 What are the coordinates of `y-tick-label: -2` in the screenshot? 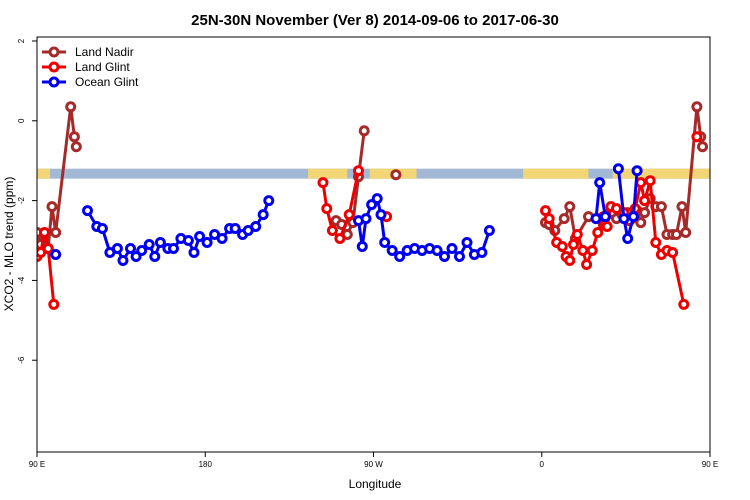 It's located at (21, 201).